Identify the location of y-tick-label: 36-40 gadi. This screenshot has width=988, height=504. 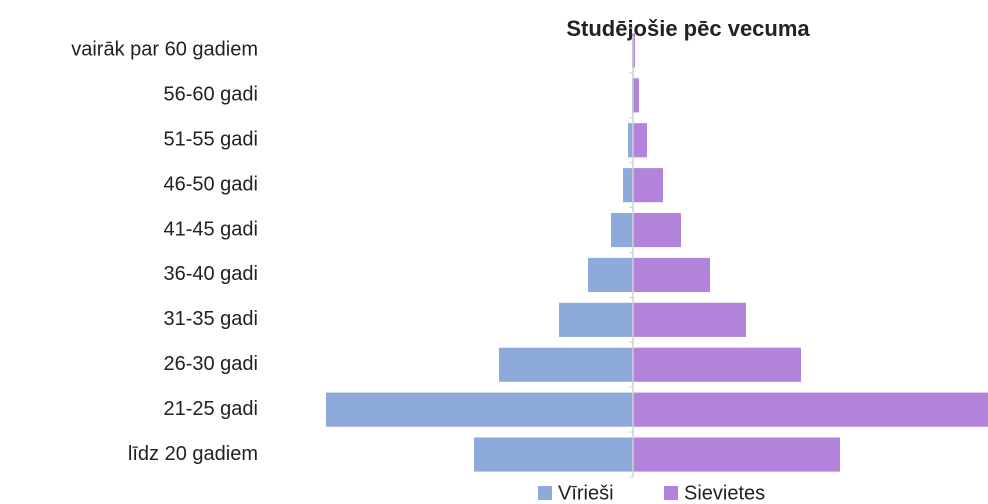
(210, 274).